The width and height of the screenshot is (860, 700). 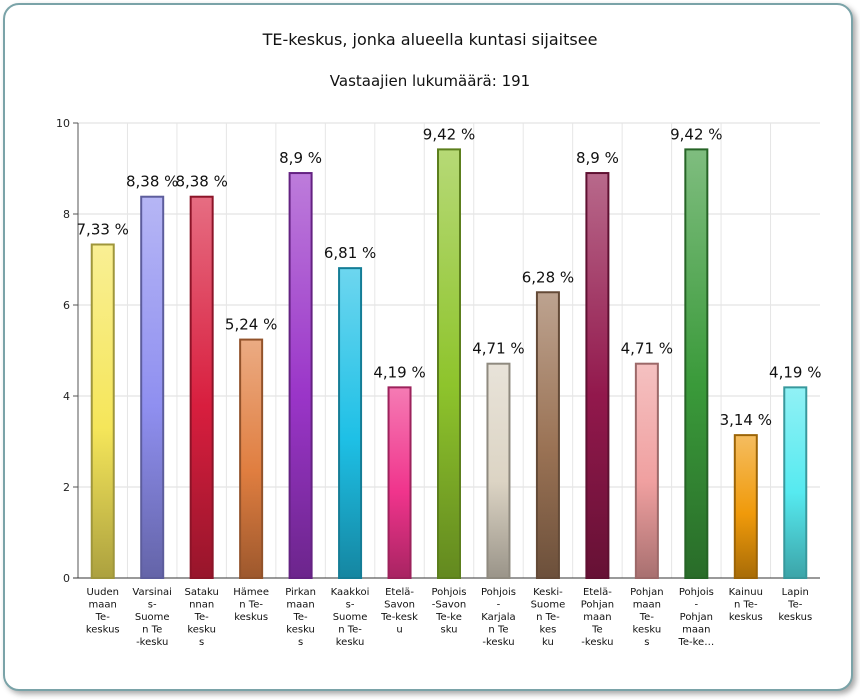 I want to click on y-tick-label: 10, so click(x=63, y=123).